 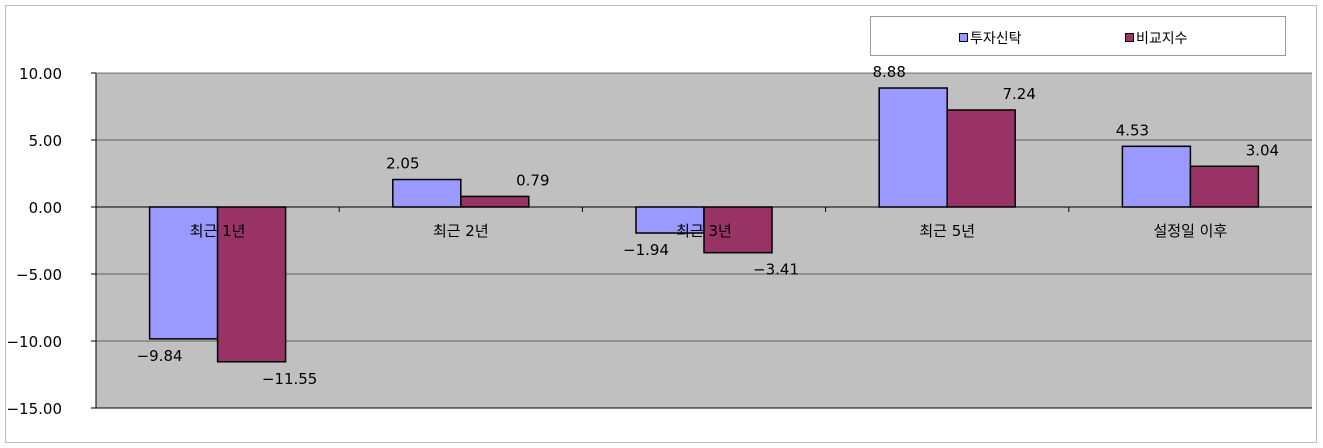 What do you see at coordinates (532, 180) in the screenshot?
I see `data-label: 0.79` at bounding box center [532, 180].